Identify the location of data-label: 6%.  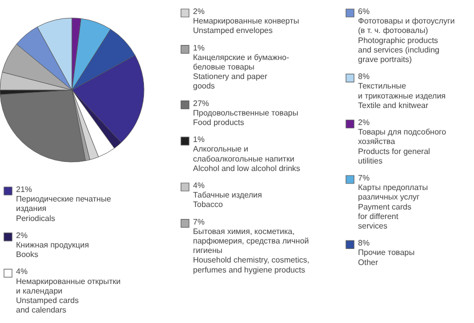
(364, 11).